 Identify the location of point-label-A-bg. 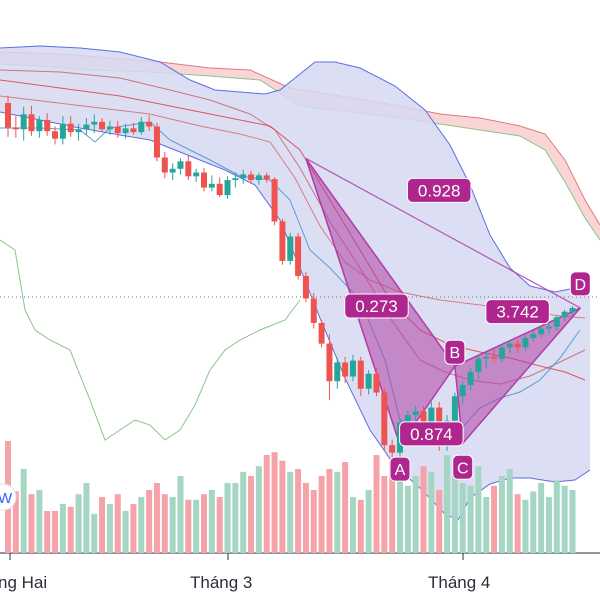
(400, 469).